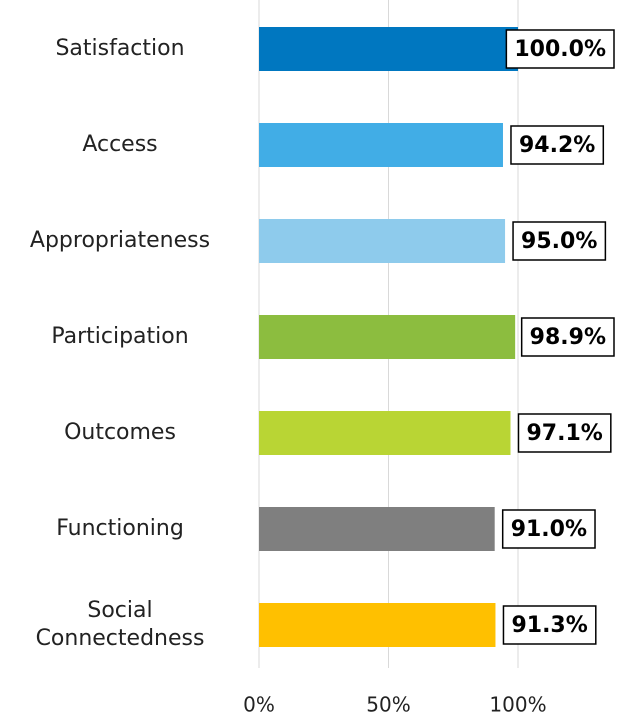 The height and width of the screenshot is (721, 624). Describe the element at coordinates (120, 48) in the screenshot. I see `category-label: Satisfaction` at that location.